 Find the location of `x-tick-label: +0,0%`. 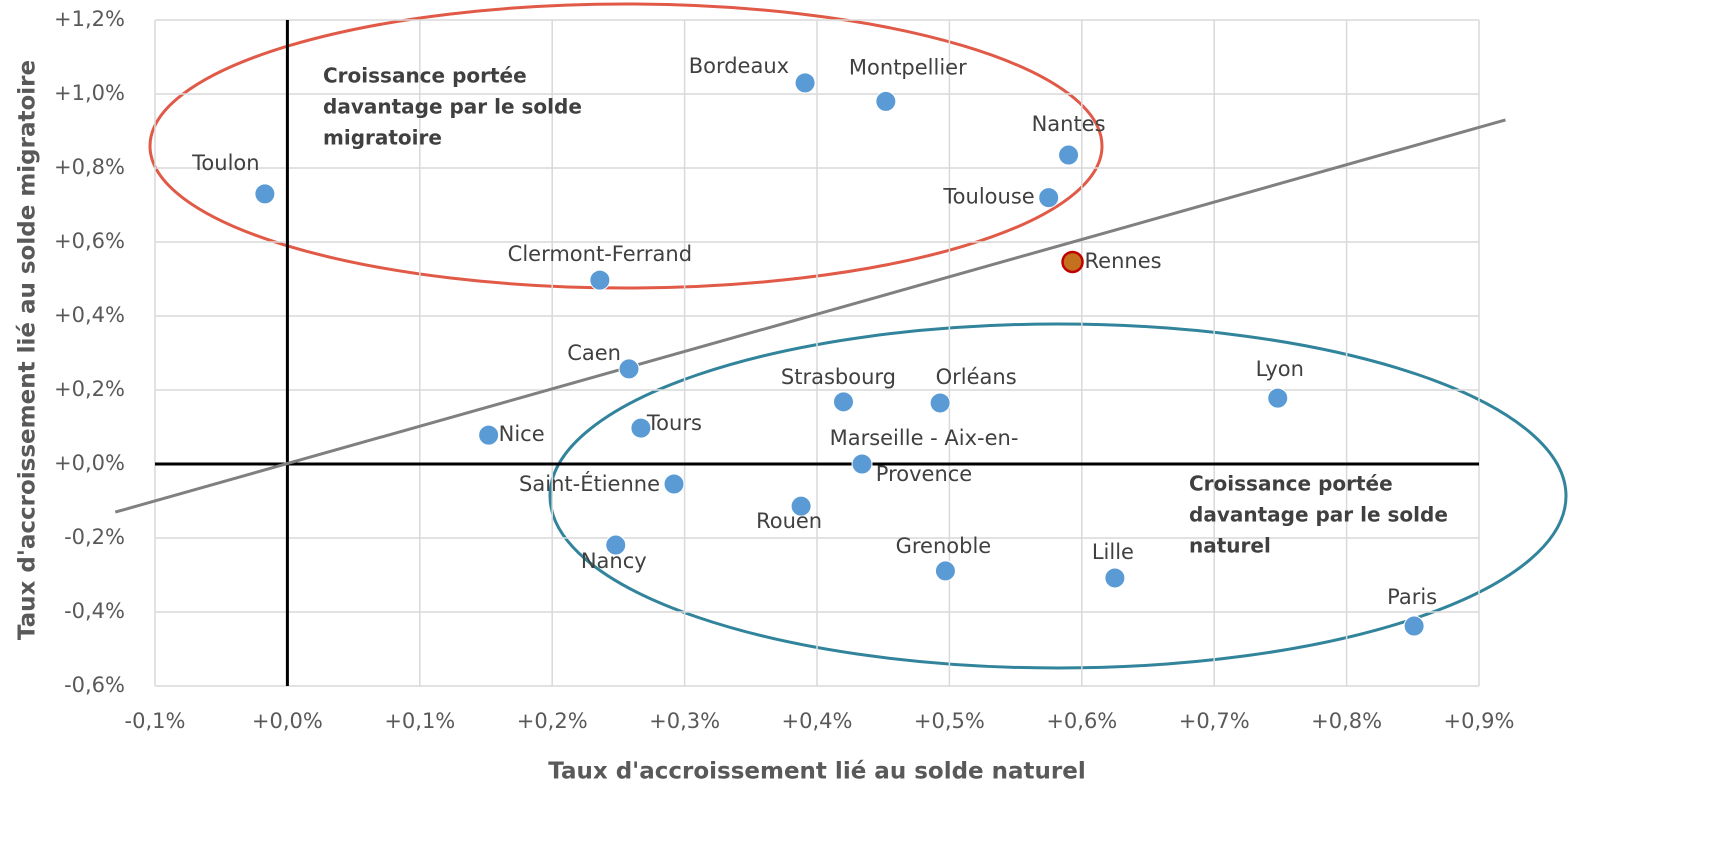

x-tick-label: +0,0% is located at coordinates (287, 721).